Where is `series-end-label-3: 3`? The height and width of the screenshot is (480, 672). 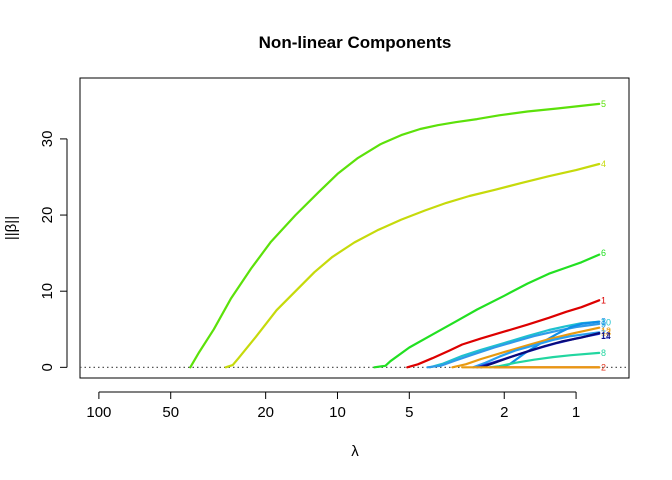
series-end-label-3: 3 is located at coordinates (603, 322).